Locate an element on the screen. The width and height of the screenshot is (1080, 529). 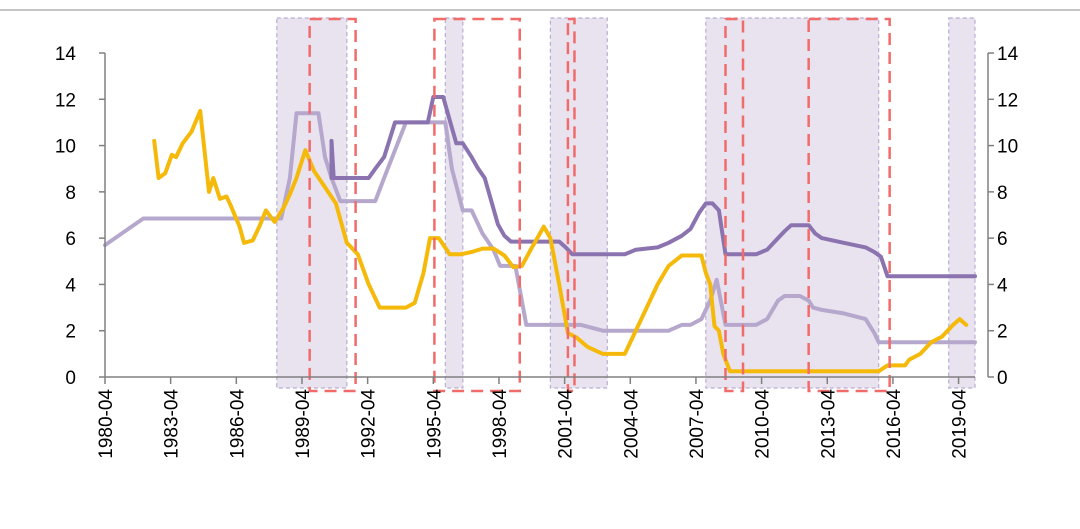
y-tick-label: 2 is located at coordinates (70, 332).